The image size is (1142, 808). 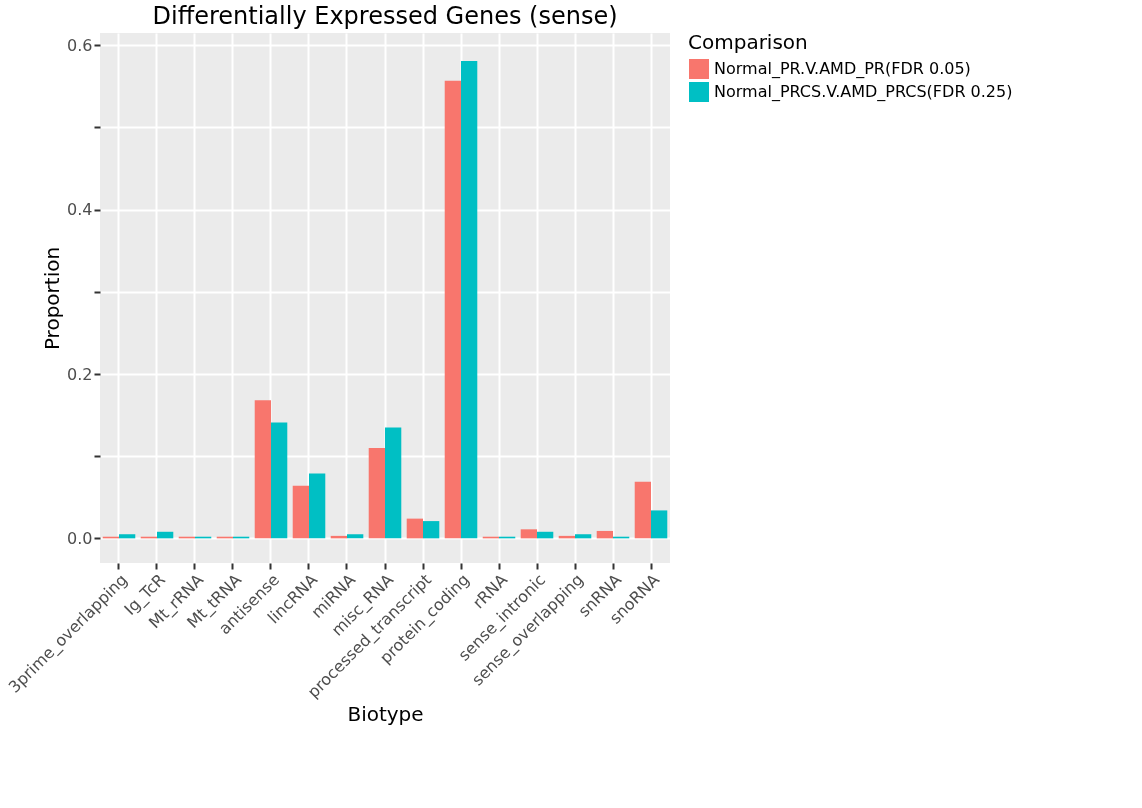 I want to click on legend-label: Normal_PRCS.V.AMD_PRCS(FDR 0.25), so click(x=863, y=92).